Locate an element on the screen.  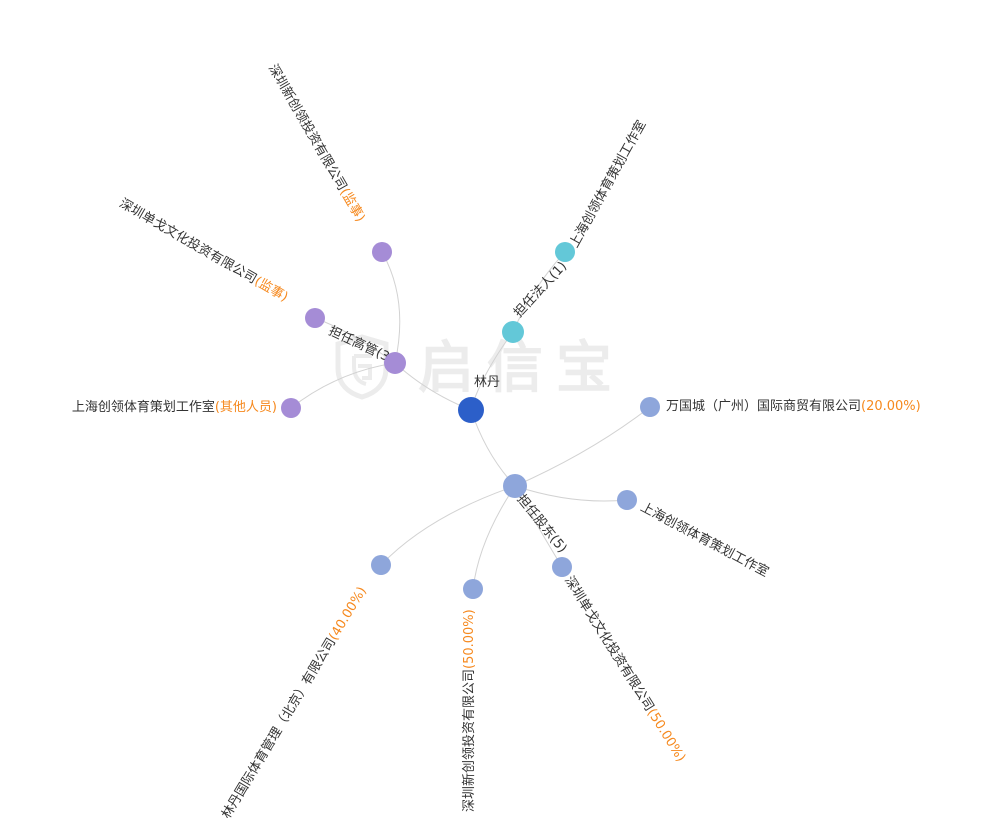
node-label-person-lindan: 林丹 is located at coordinates (487, 383).